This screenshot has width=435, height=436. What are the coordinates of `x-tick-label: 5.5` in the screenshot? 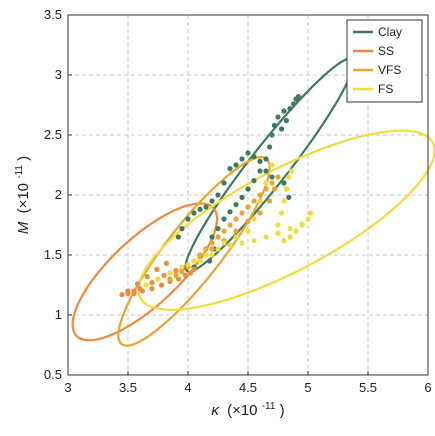 It's located at (368, 387).